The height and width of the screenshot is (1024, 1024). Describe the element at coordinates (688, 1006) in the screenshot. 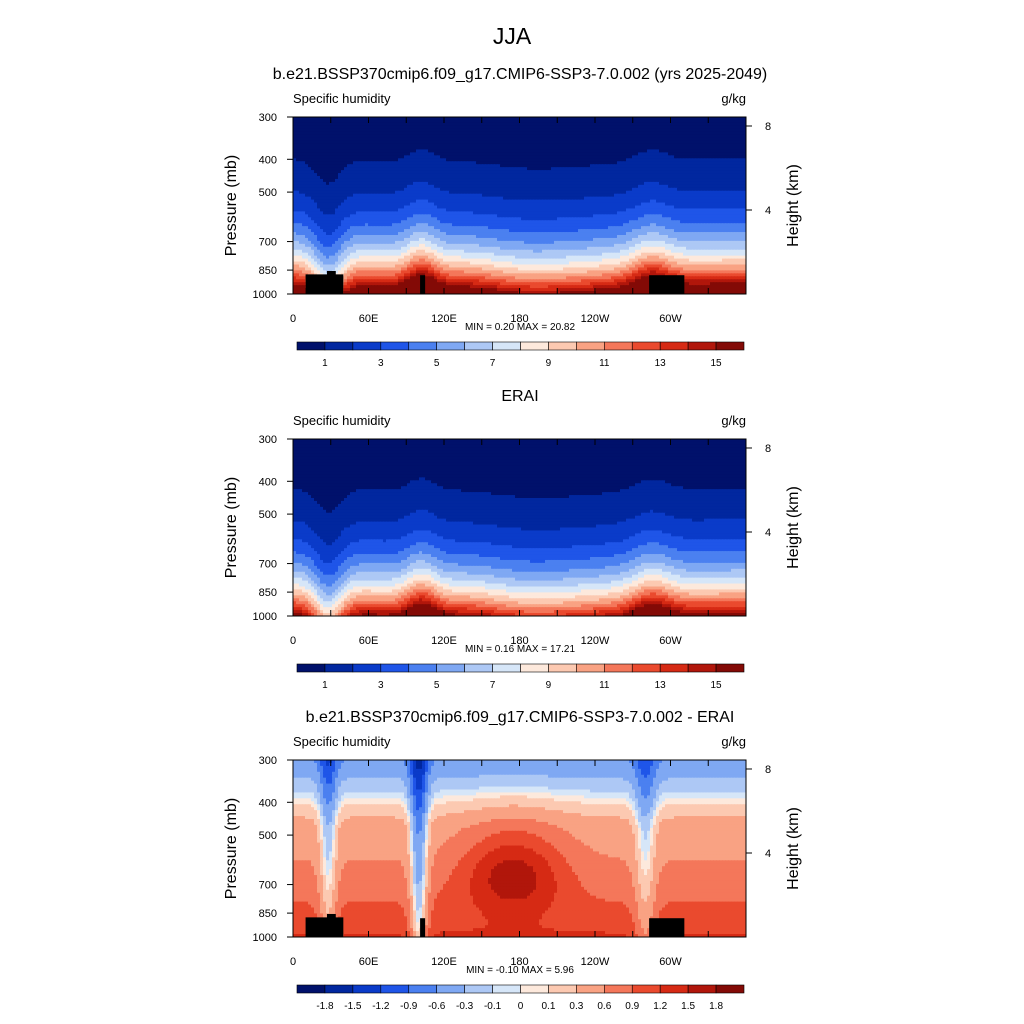

I see `colorbar-label: 1.5` at that location.